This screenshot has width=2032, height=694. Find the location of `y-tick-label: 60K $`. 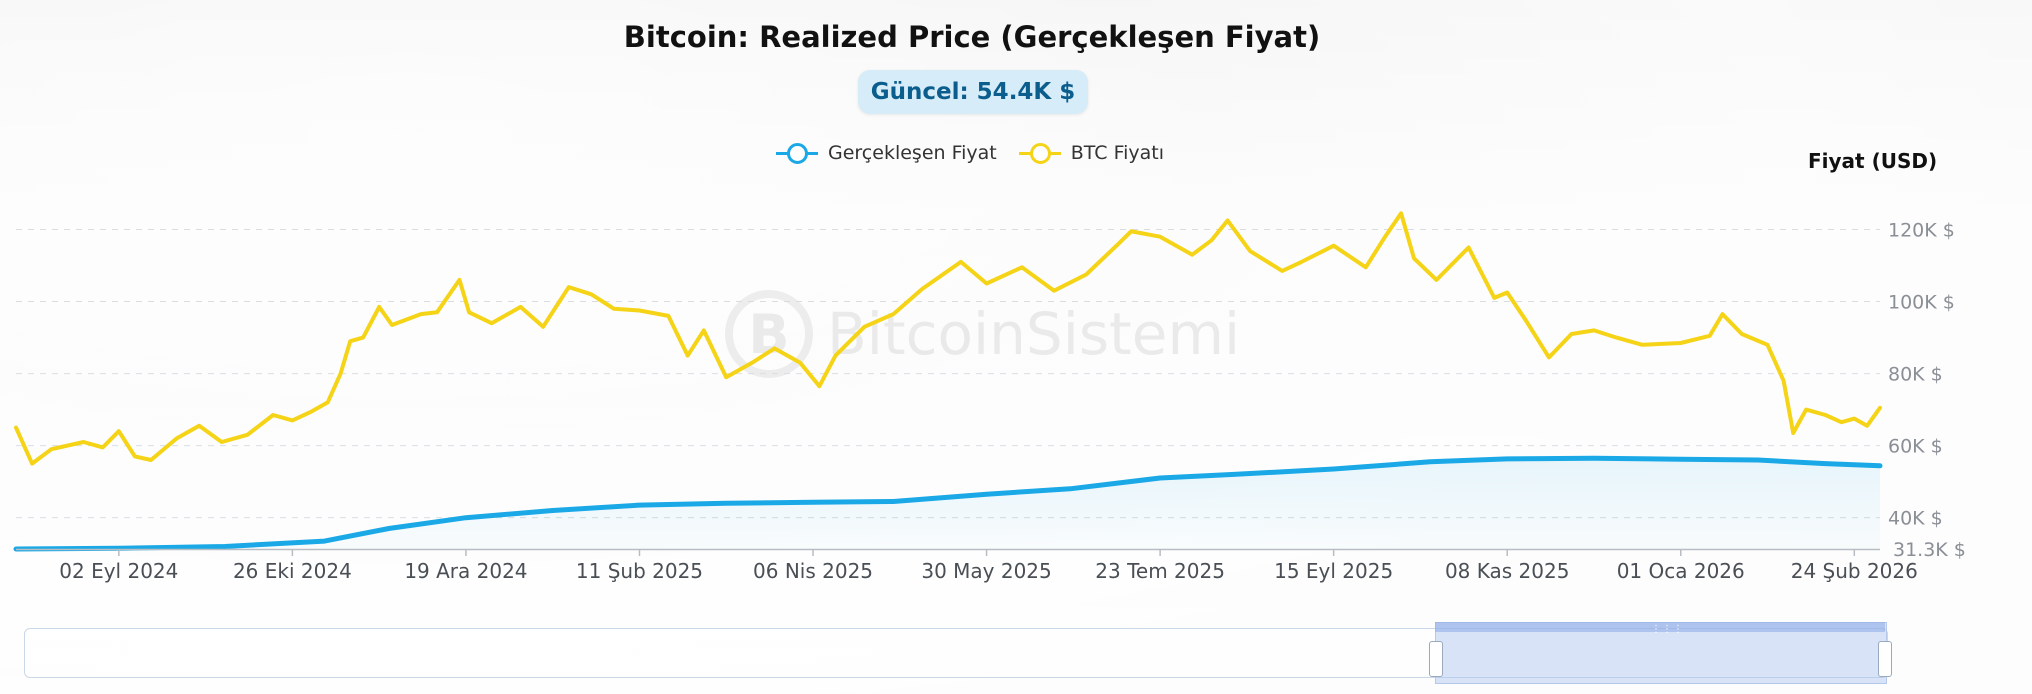

y-tick-label: 60K $ is located at coordinates (1915, 447).